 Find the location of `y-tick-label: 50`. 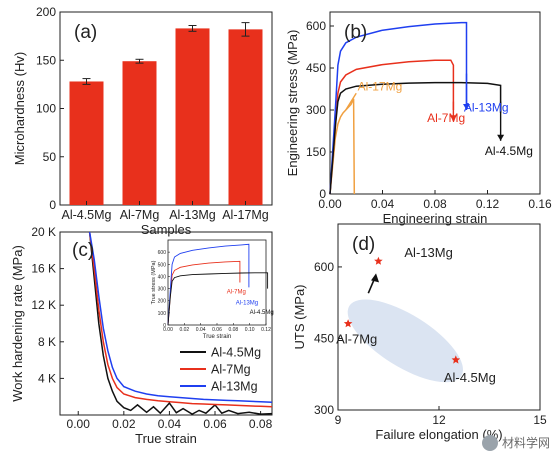

y-tick-label: 50 is located at coordinates (50, 157).